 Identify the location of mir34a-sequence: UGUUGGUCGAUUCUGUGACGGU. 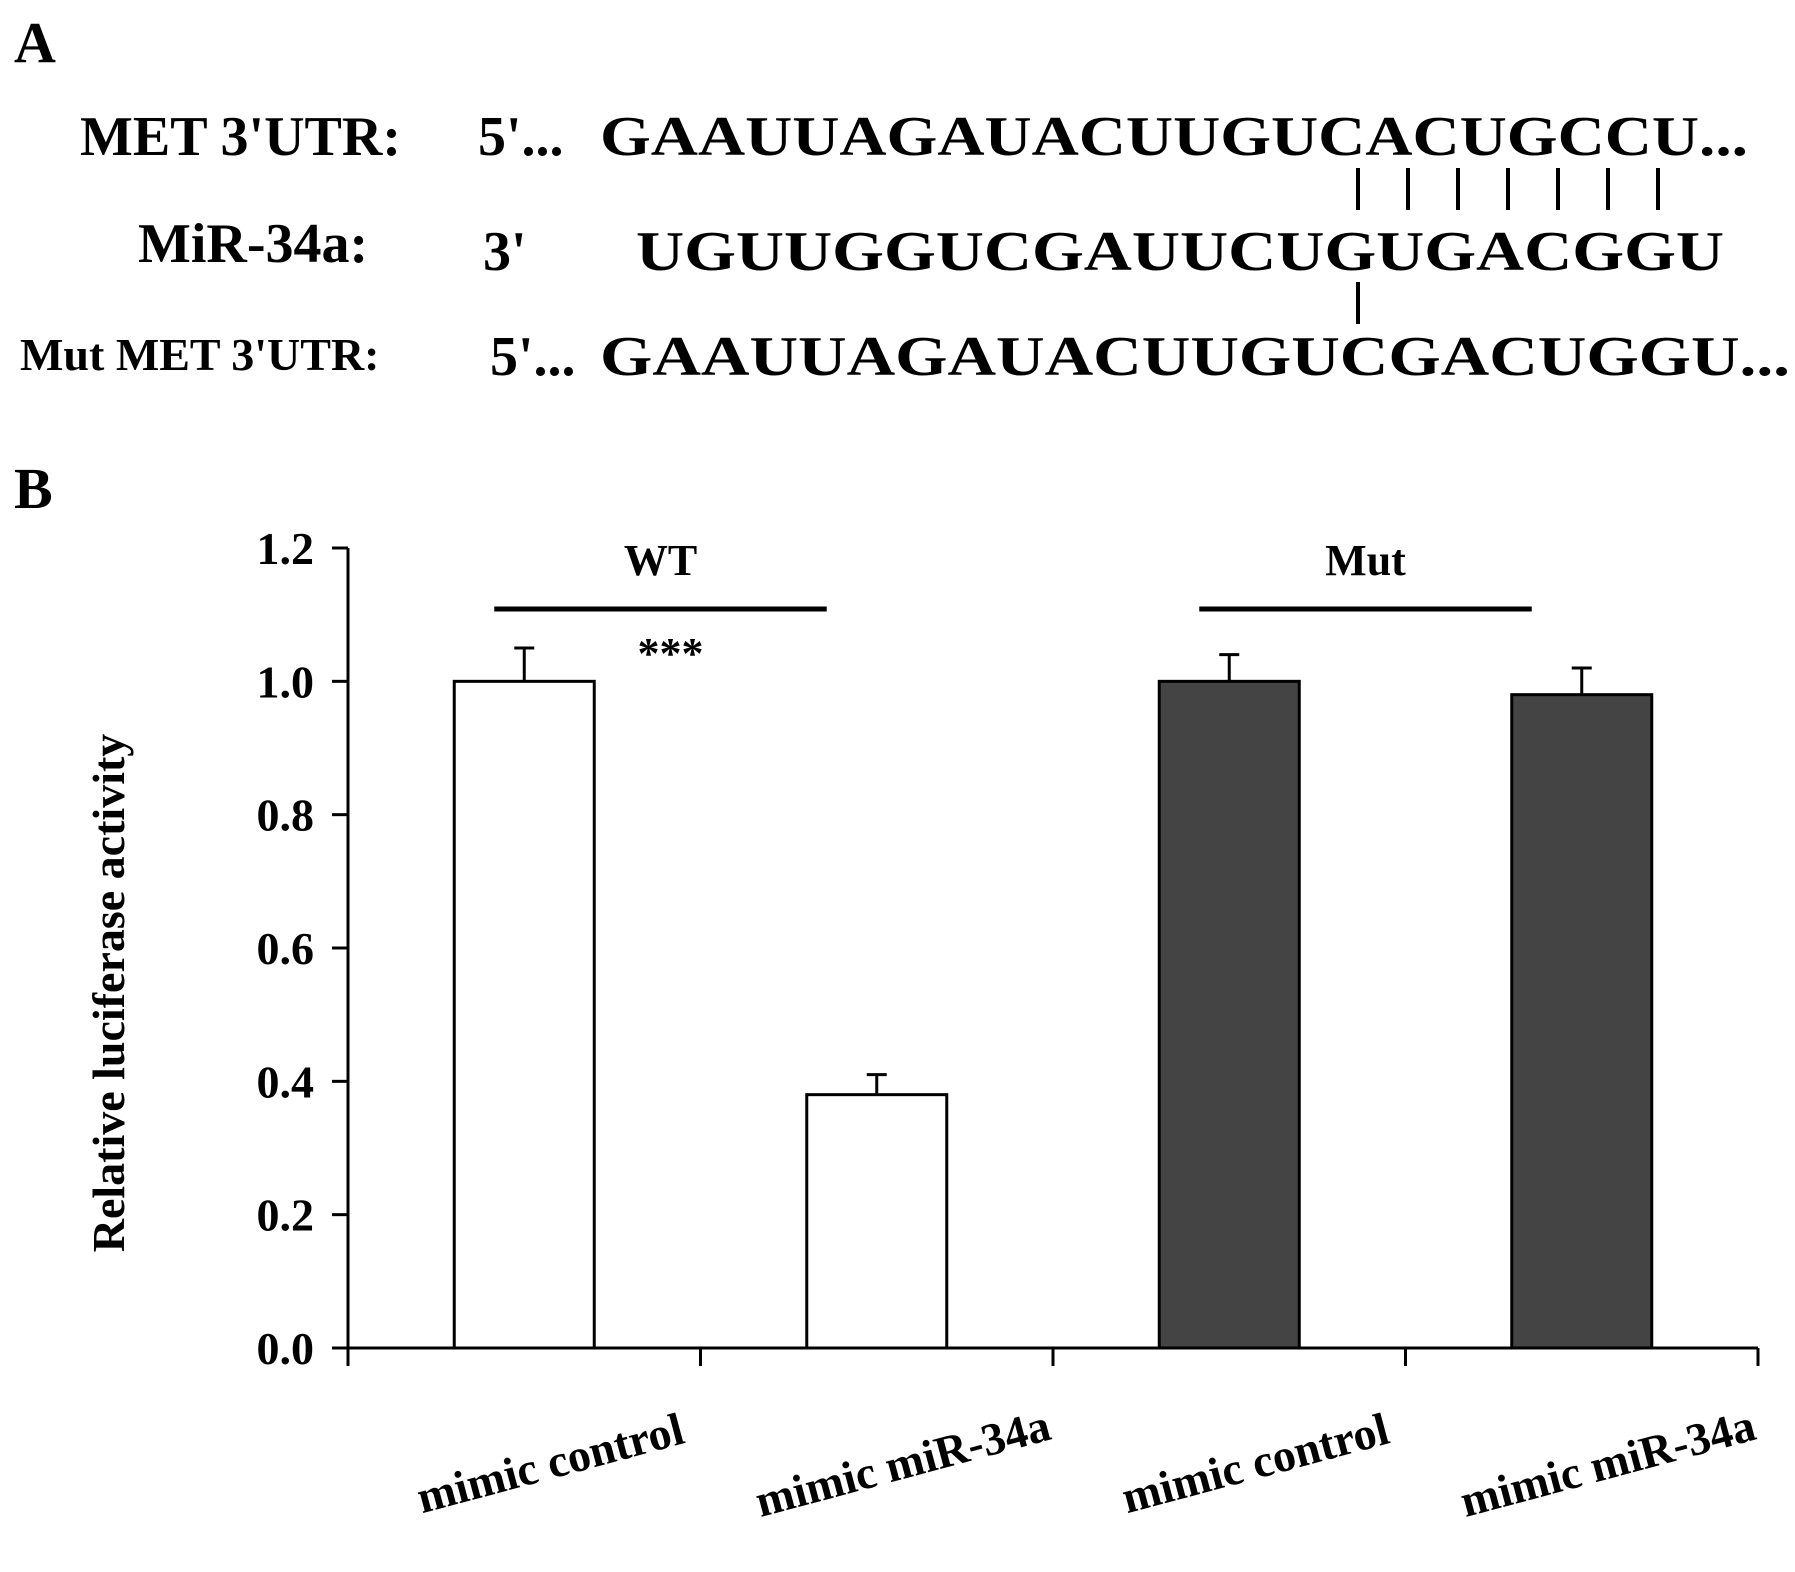
(1180, 252).